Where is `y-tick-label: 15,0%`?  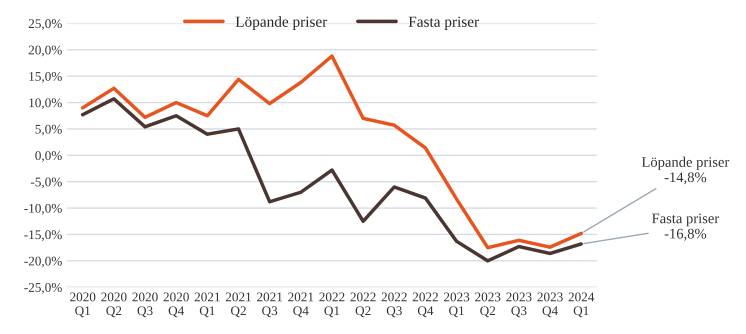 y-tick-label: 15,0% is located at coordinates (45, 77).